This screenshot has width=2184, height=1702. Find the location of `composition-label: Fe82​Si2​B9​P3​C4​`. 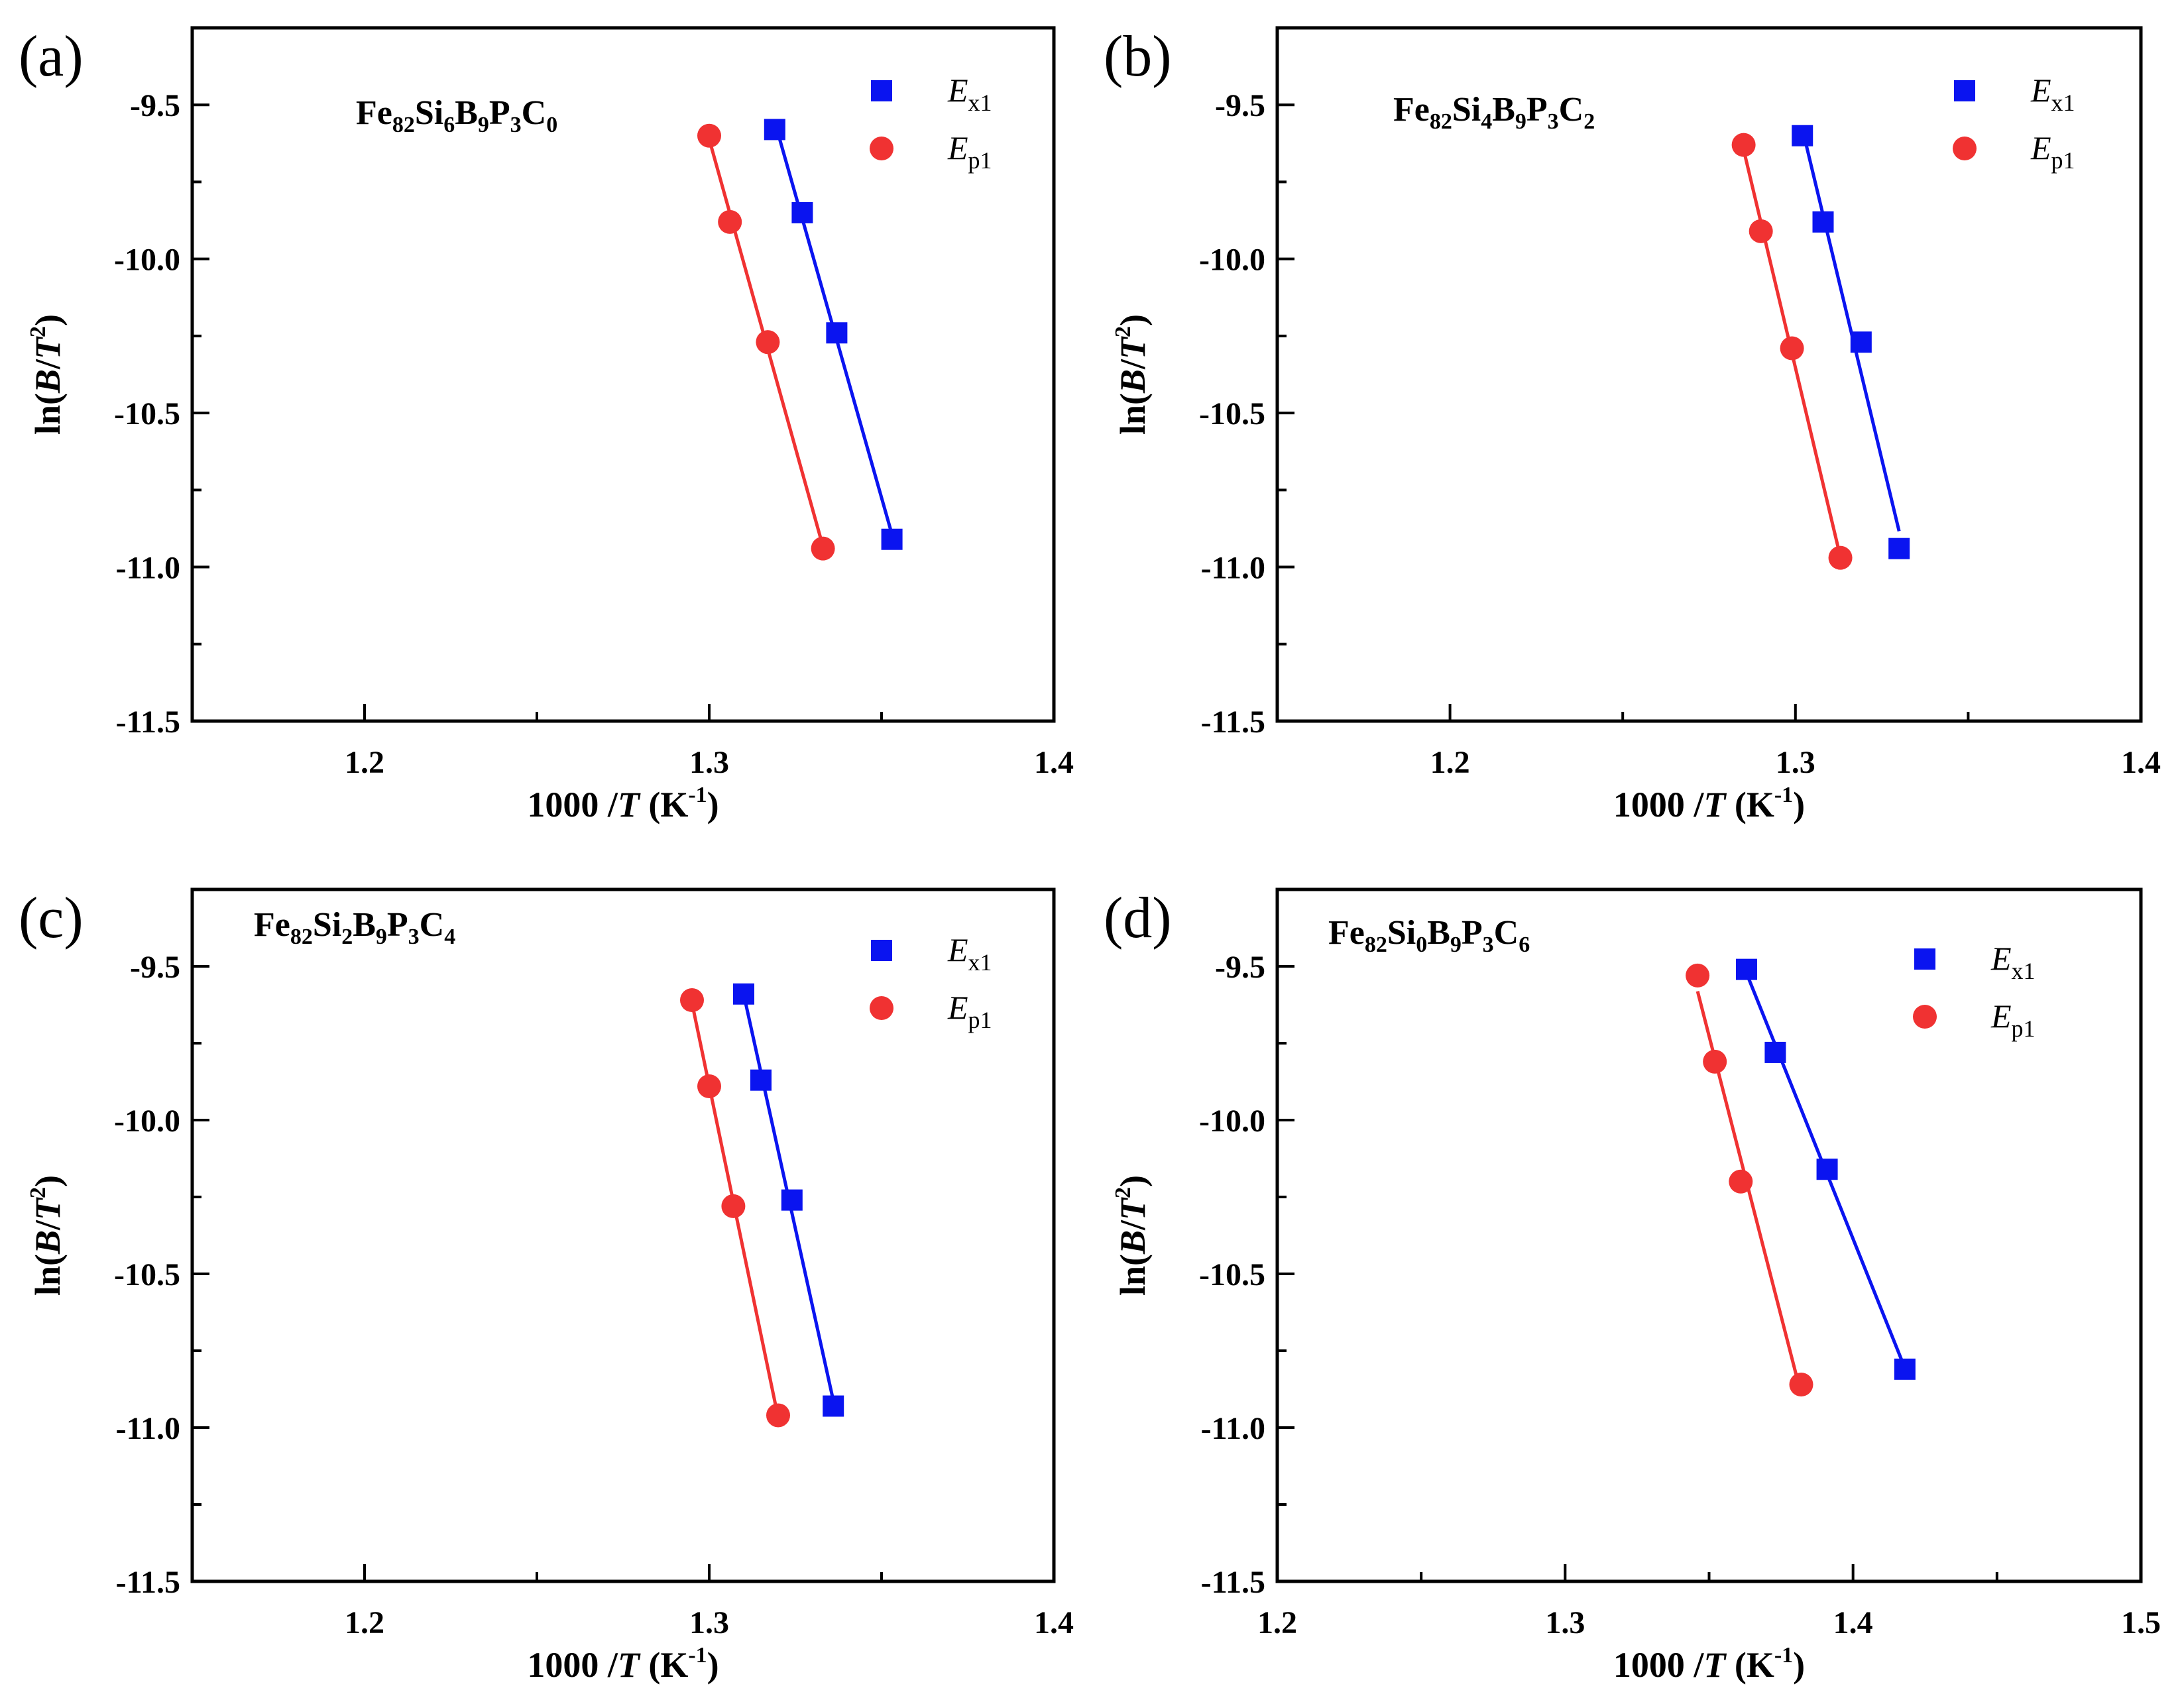

composition-label: Fe82​Si2​B9​P3​C4​ is located at coordinates (354, 928).